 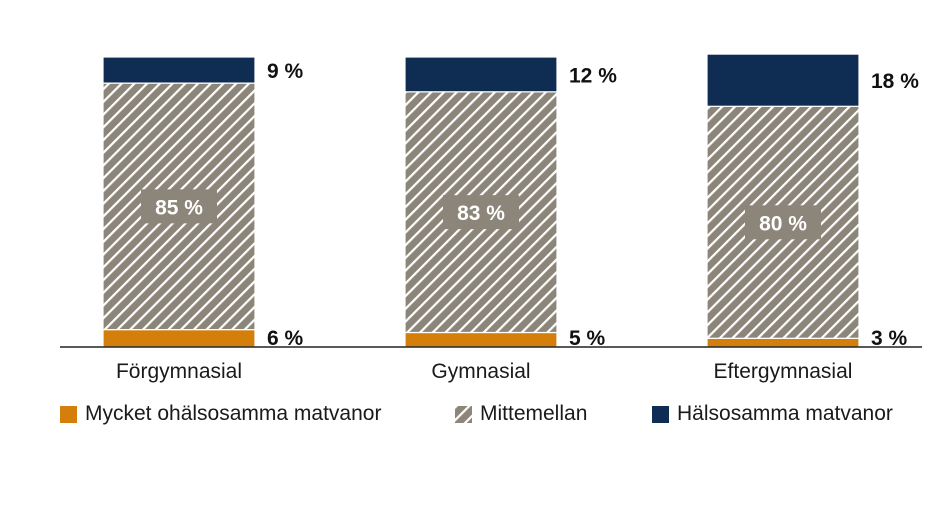 What do you see at coordinates (895, 81) in the screenshot?
I see `data-label-halsosamma: 18 %` at bounding box center [895, 81].